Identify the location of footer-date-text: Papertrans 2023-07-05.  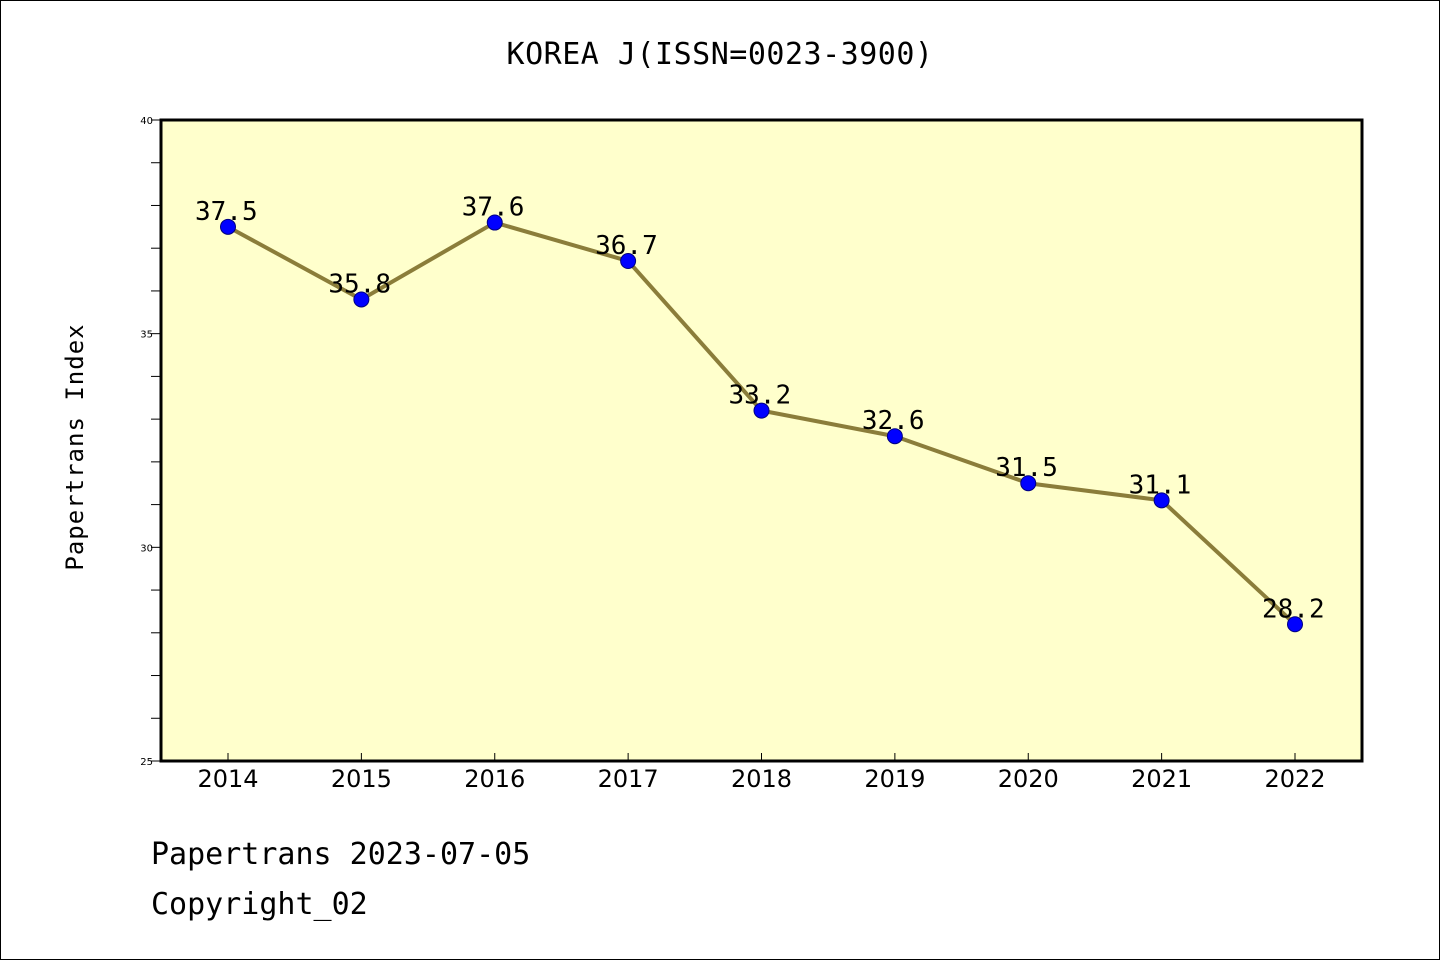
(341, 854).